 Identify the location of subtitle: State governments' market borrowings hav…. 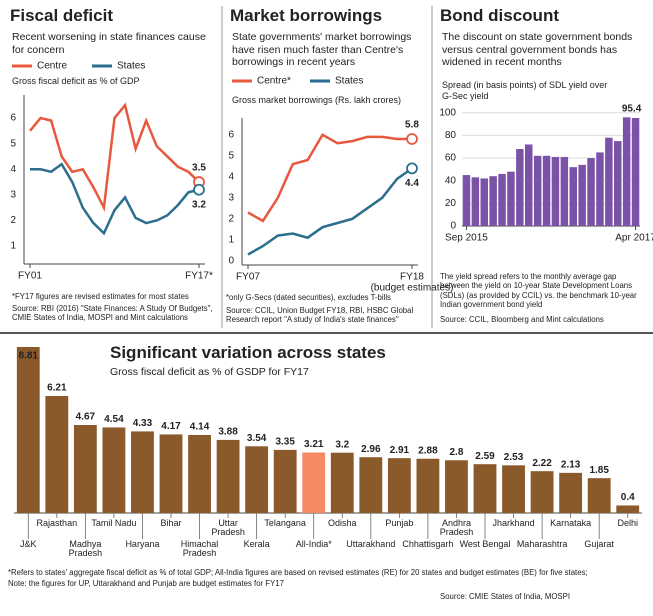
(322, 50).